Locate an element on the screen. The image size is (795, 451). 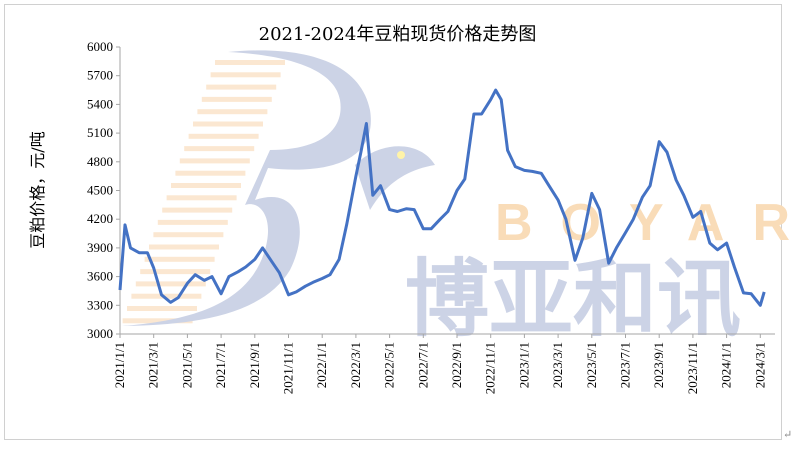
x-tick-label: 2024/3/1 is located at coordinates (759, 365).